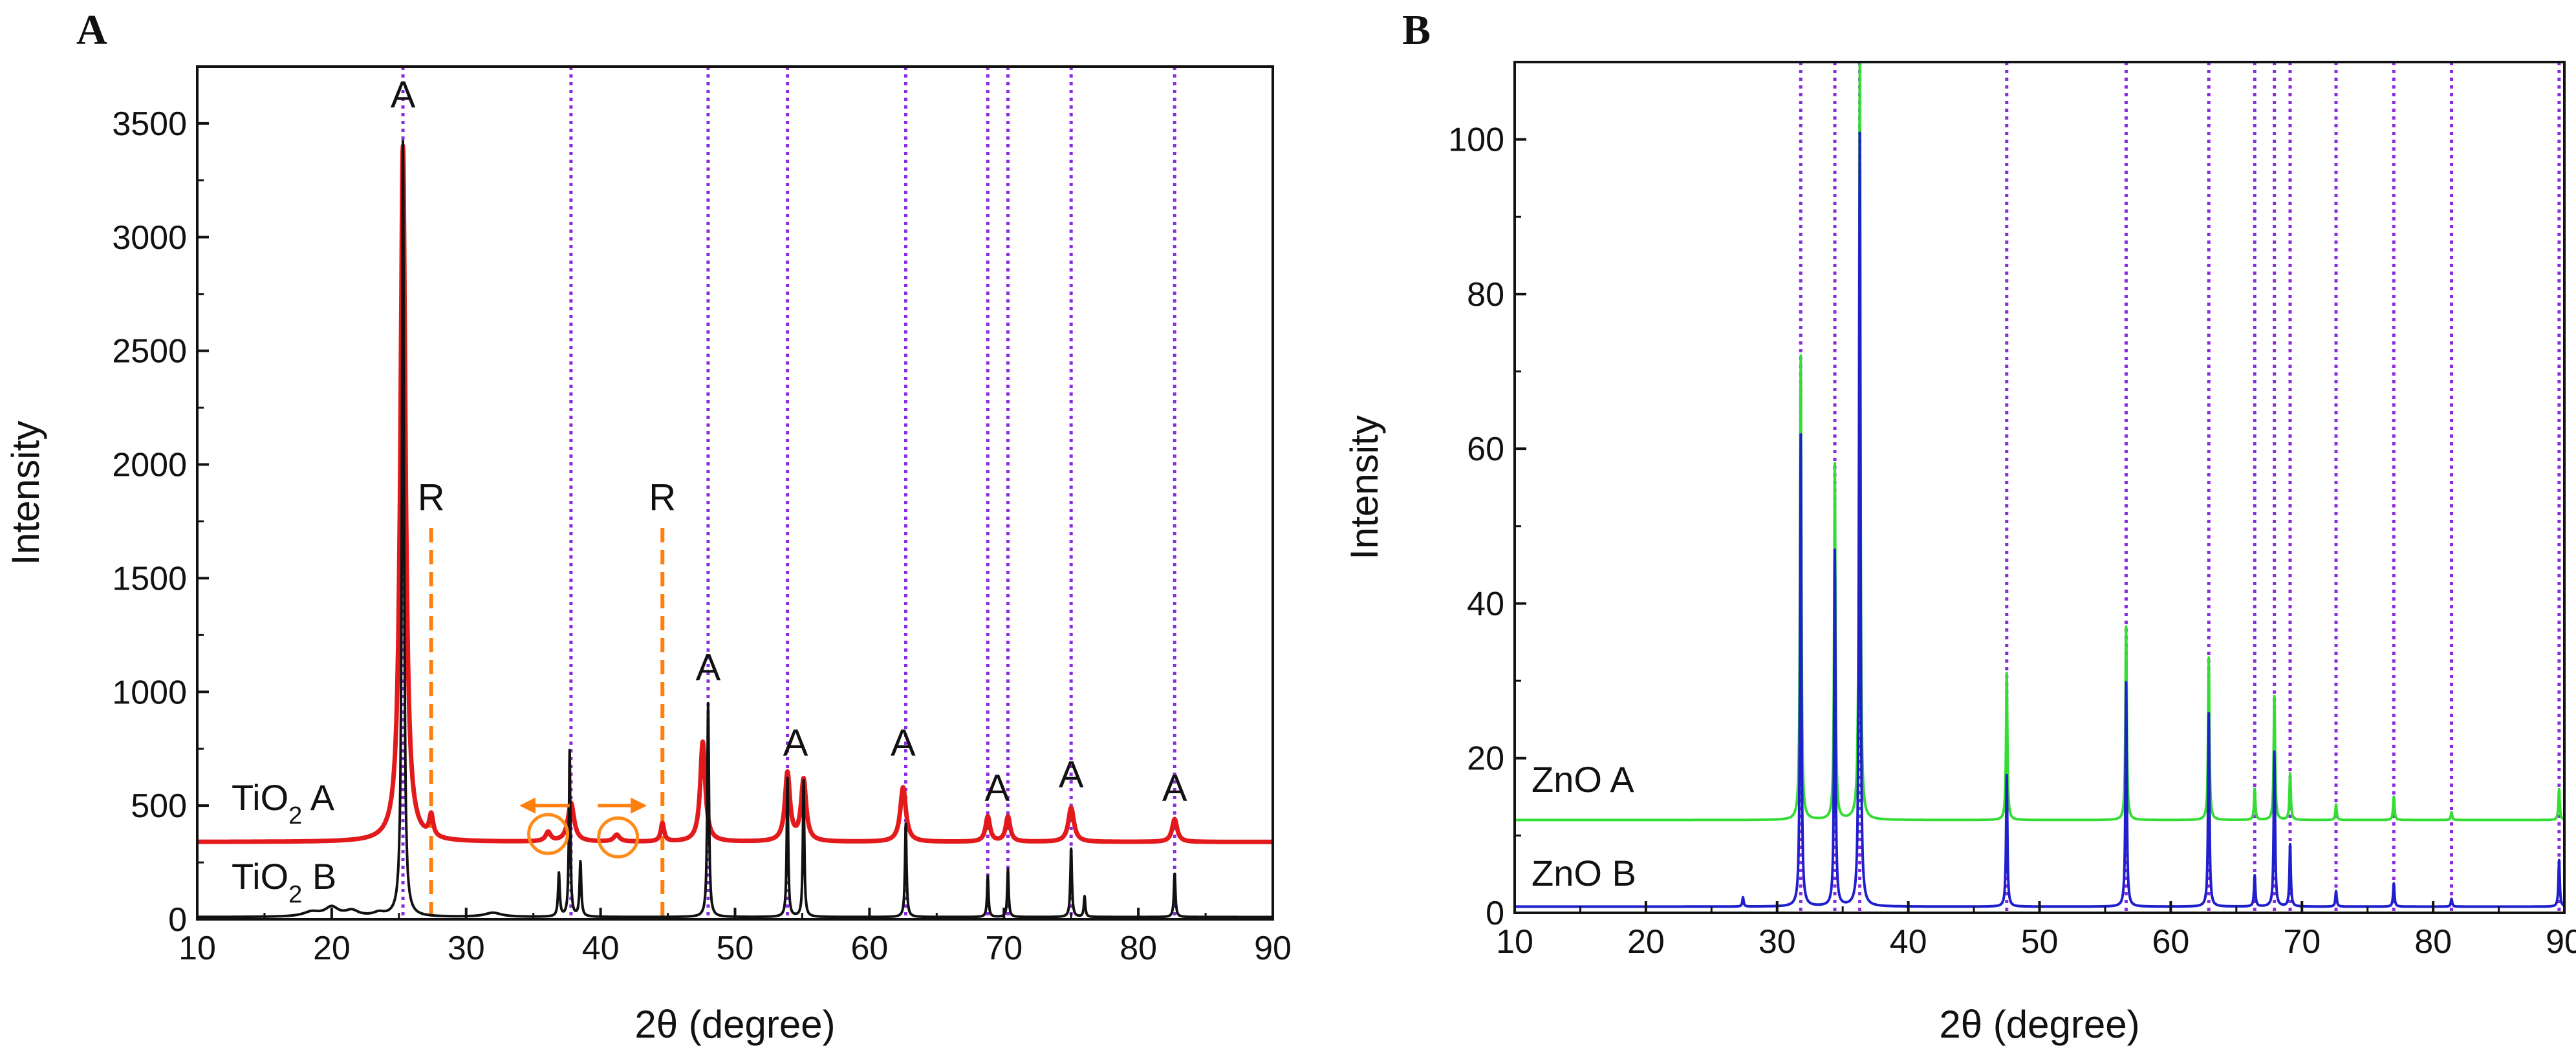 The width and height of the screenshot is (2576, 1057). What do you see at coordinates (283, 803) in the screenshot?
I see `series-label-tio2-a: TiO2 A` at bounding box center [283, 803].